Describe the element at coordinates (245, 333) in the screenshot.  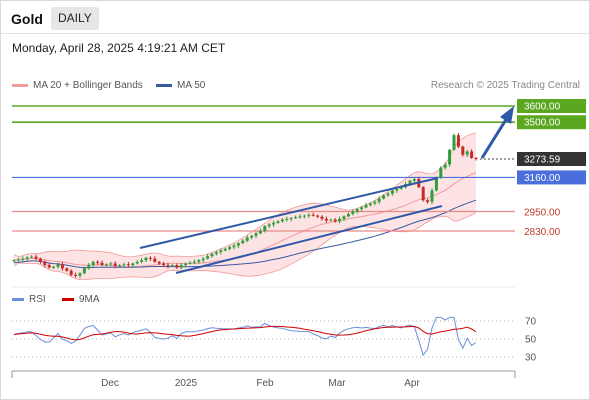
I see `rsi-ma-line` at that location.